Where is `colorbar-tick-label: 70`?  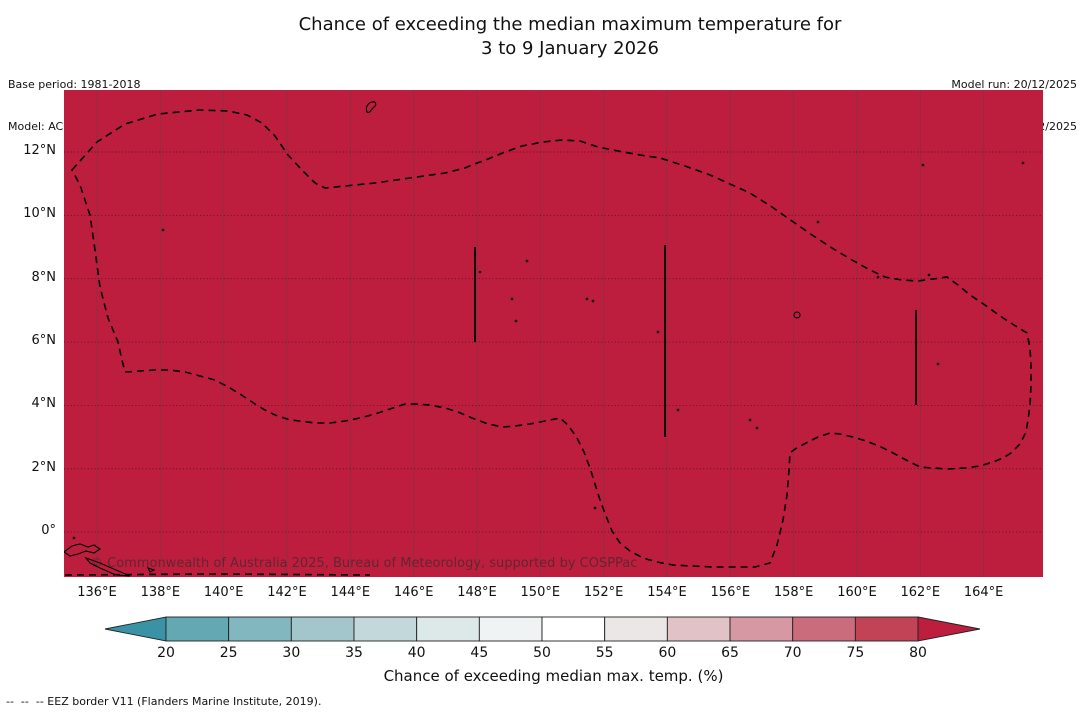
colorbar-tick-label: 70 is located at coordinates (792, 653).